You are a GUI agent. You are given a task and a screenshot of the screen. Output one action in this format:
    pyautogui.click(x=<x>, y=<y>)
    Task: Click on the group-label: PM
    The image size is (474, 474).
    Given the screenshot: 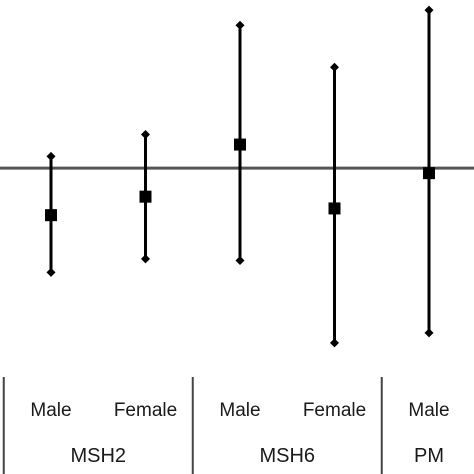 What is the action you would take?
    pyautogui.click(x=429, y=456)
    